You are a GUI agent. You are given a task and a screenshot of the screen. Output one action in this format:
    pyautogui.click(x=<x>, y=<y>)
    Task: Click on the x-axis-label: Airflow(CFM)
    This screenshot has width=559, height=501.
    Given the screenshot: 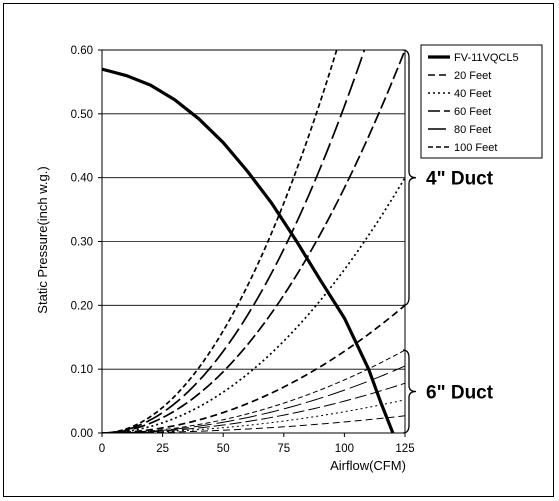 What is the action you would take?
    pyautogui.click(x=368, y=465)
    